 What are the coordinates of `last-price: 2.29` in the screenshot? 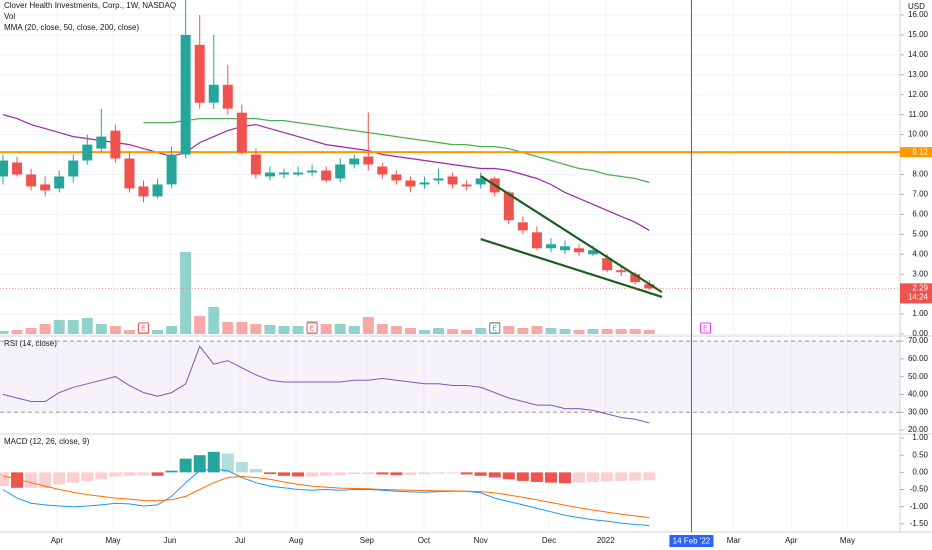 It's located at (920, 287).